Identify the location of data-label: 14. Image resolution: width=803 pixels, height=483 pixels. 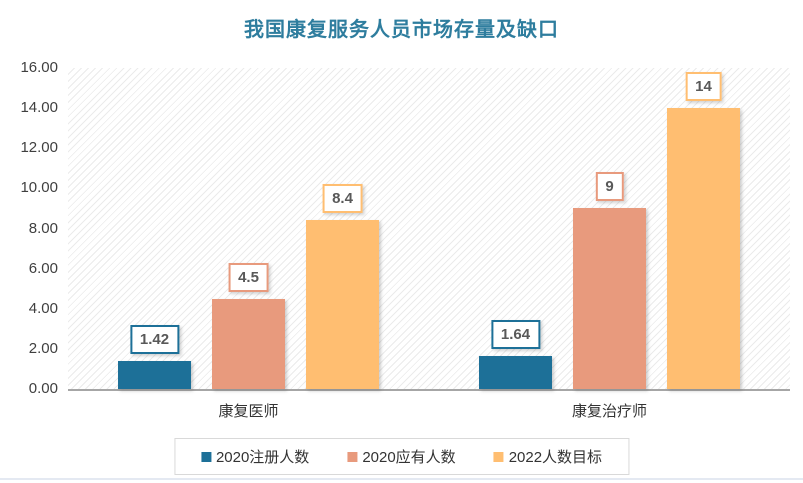
(703, 86).